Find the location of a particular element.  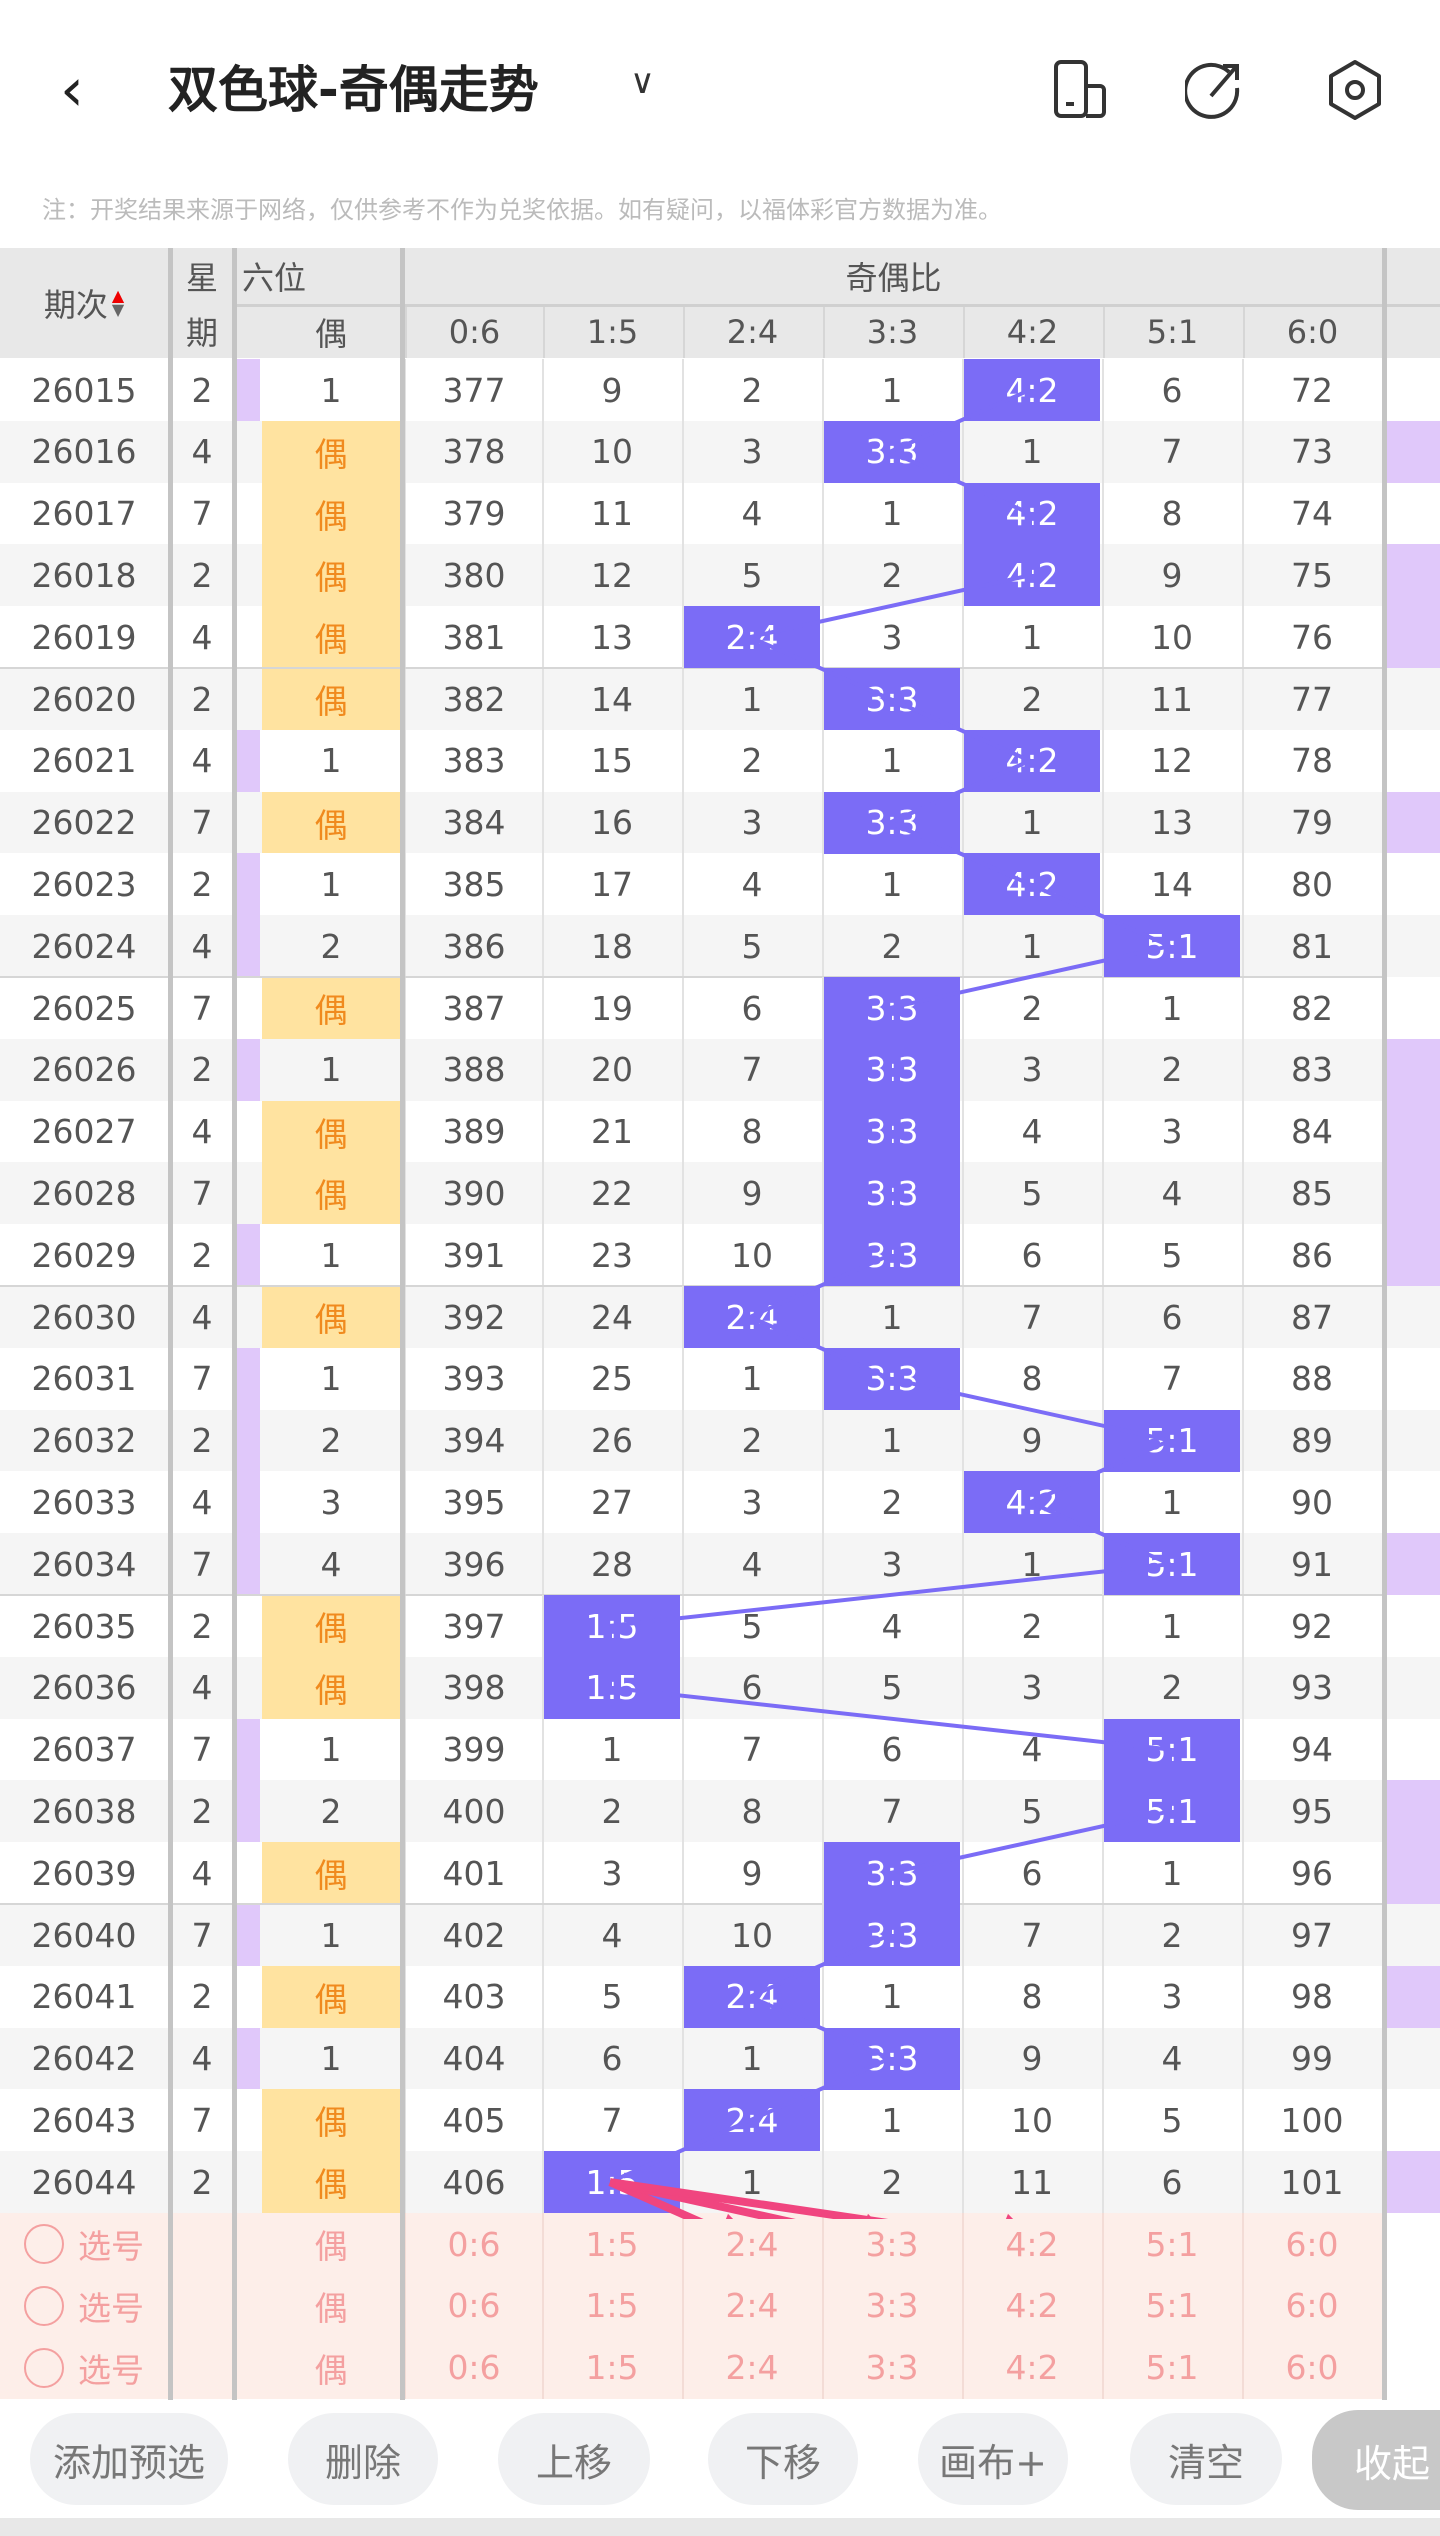

ratio-miss-cell: 19 is located at coordinates (611, 1008).